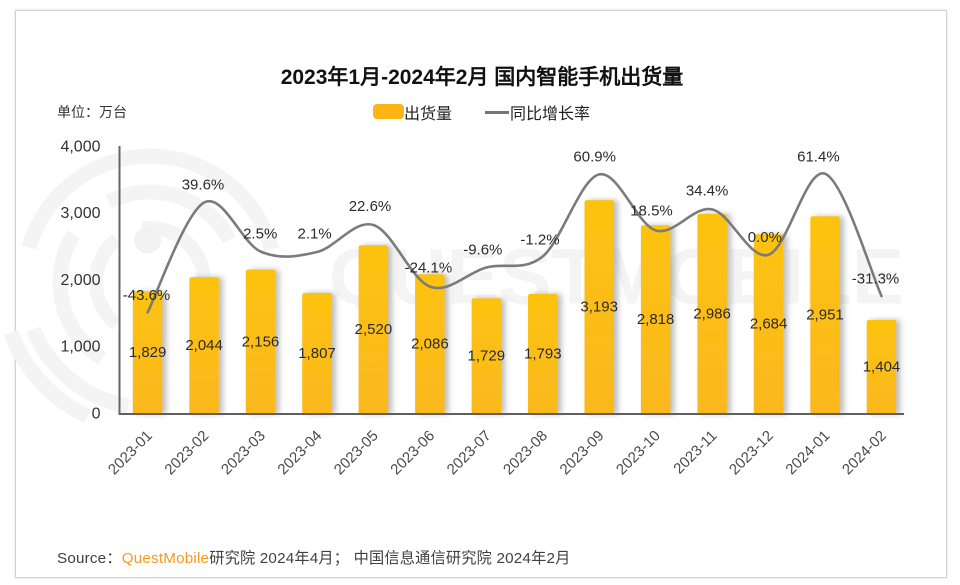 The height and width of the screenshot is (585, 960). I want to click on svg-text: 2023-07, so click(469, 452).